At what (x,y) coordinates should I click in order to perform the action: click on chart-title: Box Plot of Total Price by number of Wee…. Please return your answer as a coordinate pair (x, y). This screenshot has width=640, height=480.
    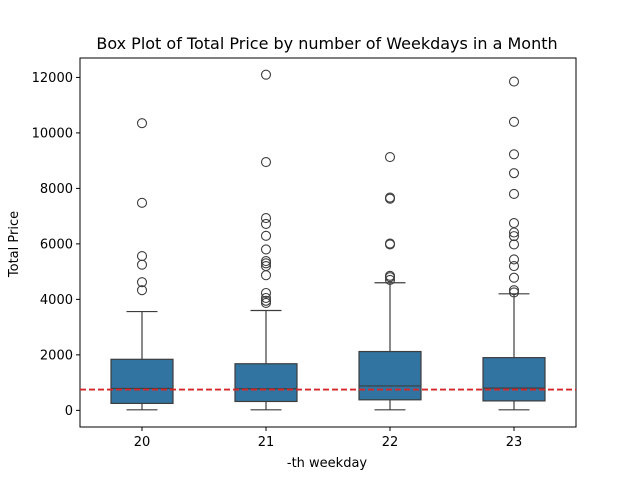
    Looking at the image, I should click on (326, 43).